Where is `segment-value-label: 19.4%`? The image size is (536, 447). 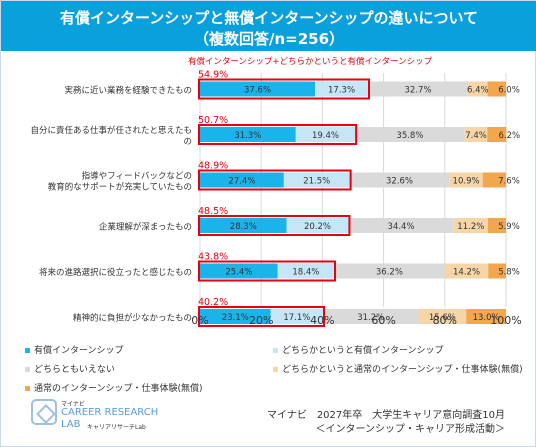 segment-value-label: 19.4% is located at coordinates (325, 136).